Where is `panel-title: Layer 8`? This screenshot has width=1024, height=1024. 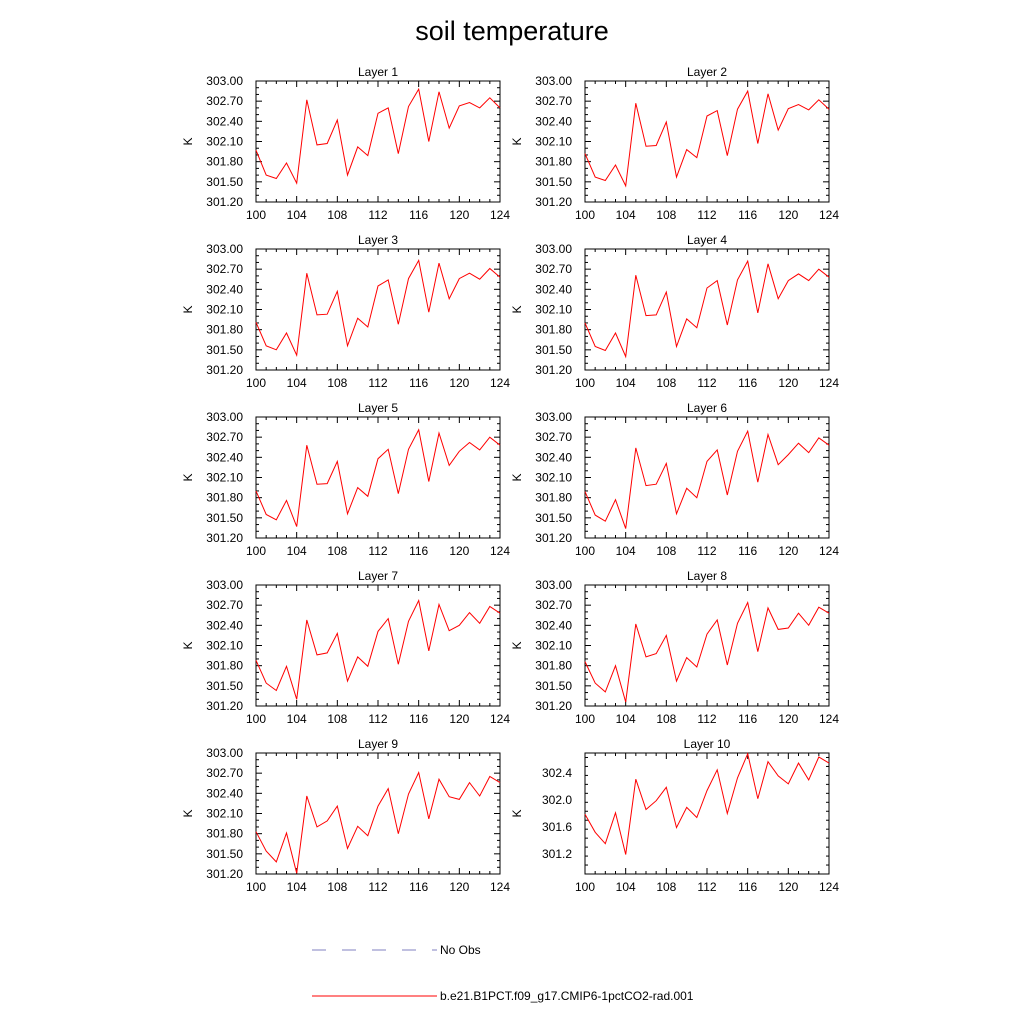
panel-title: Layer 8 is located at coordinates (707, 576).